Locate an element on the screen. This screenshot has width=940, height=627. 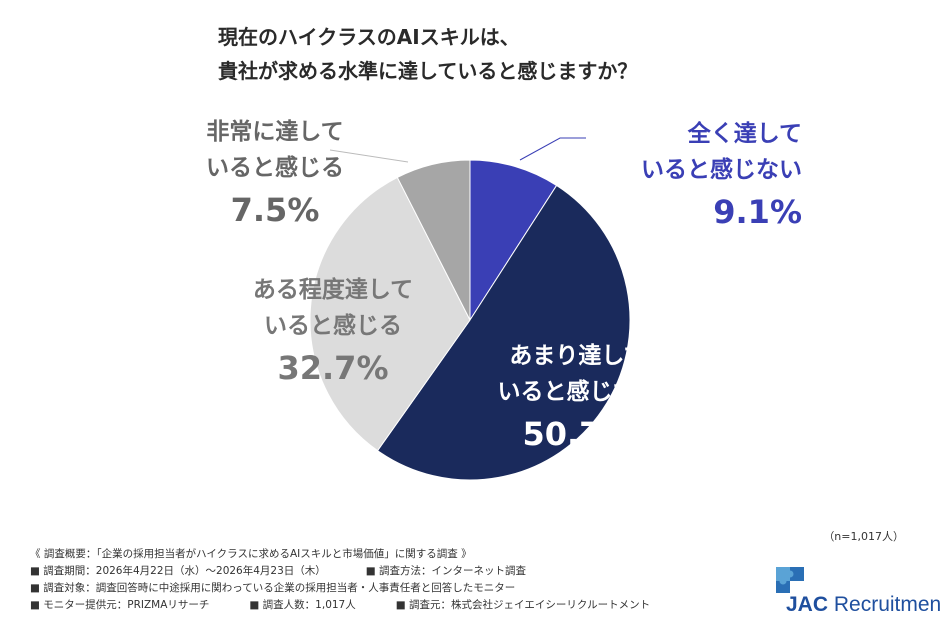
label-somewhat: ある程度達して いると感じる 32.7% is located at coordinates (333, 332).